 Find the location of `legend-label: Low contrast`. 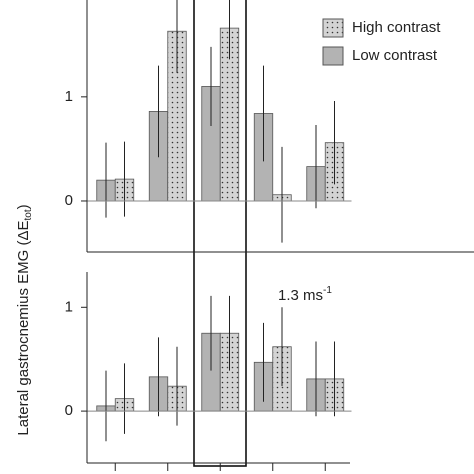

legend-label: Low contrast is located at coordinates (395, 55).